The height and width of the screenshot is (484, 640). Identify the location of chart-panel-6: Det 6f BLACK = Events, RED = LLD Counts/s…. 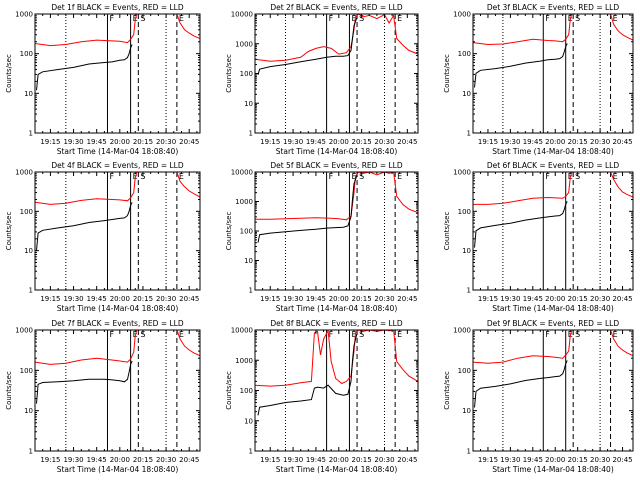
(538, 237).